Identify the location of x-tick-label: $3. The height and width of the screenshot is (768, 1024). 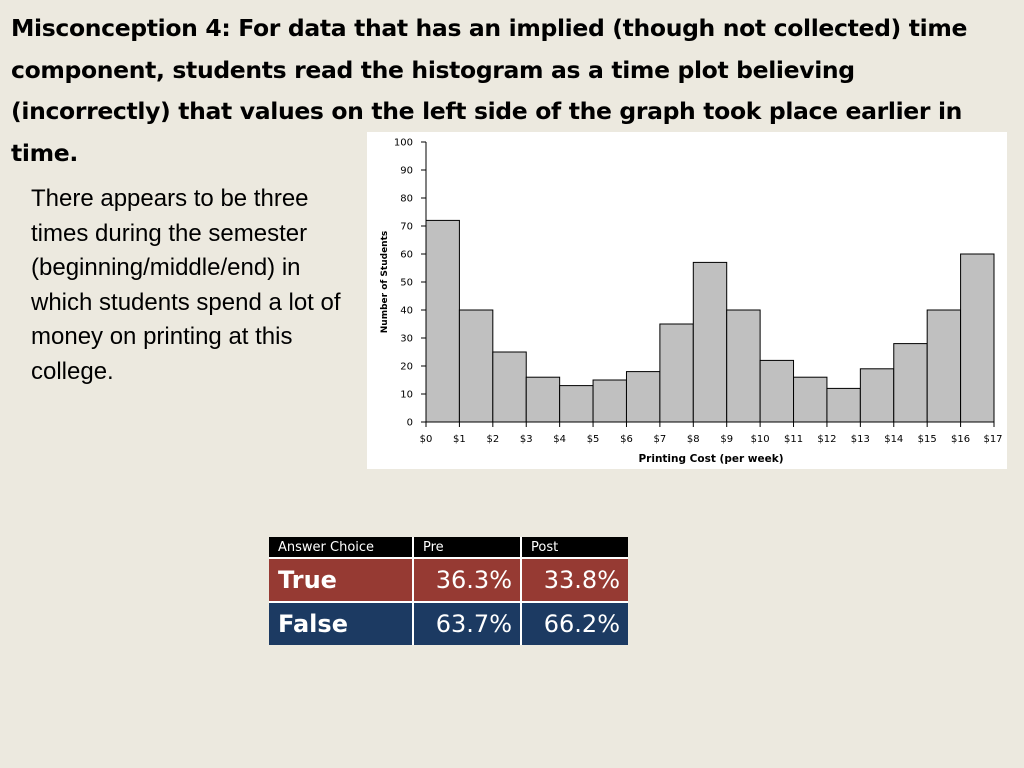
(526, 439).